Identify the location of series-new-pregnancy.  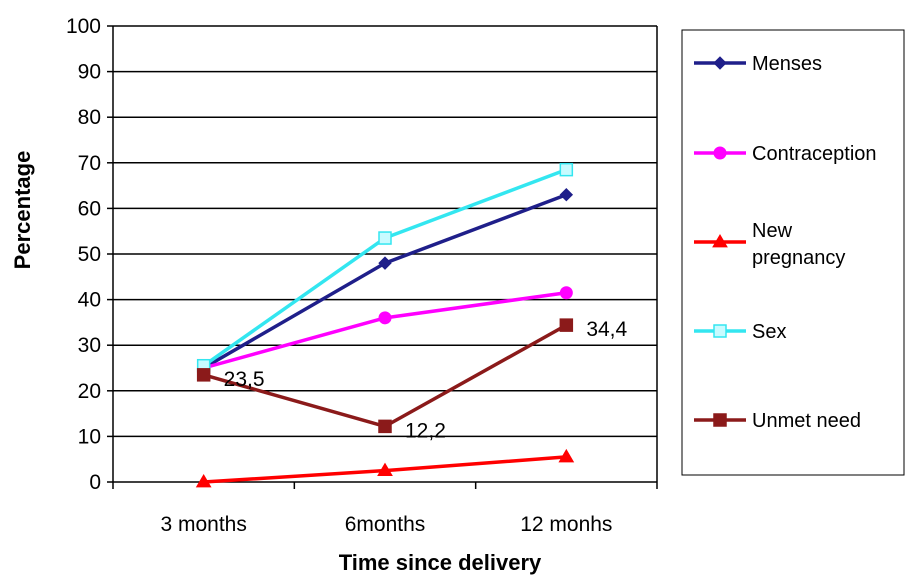
(385, 468).